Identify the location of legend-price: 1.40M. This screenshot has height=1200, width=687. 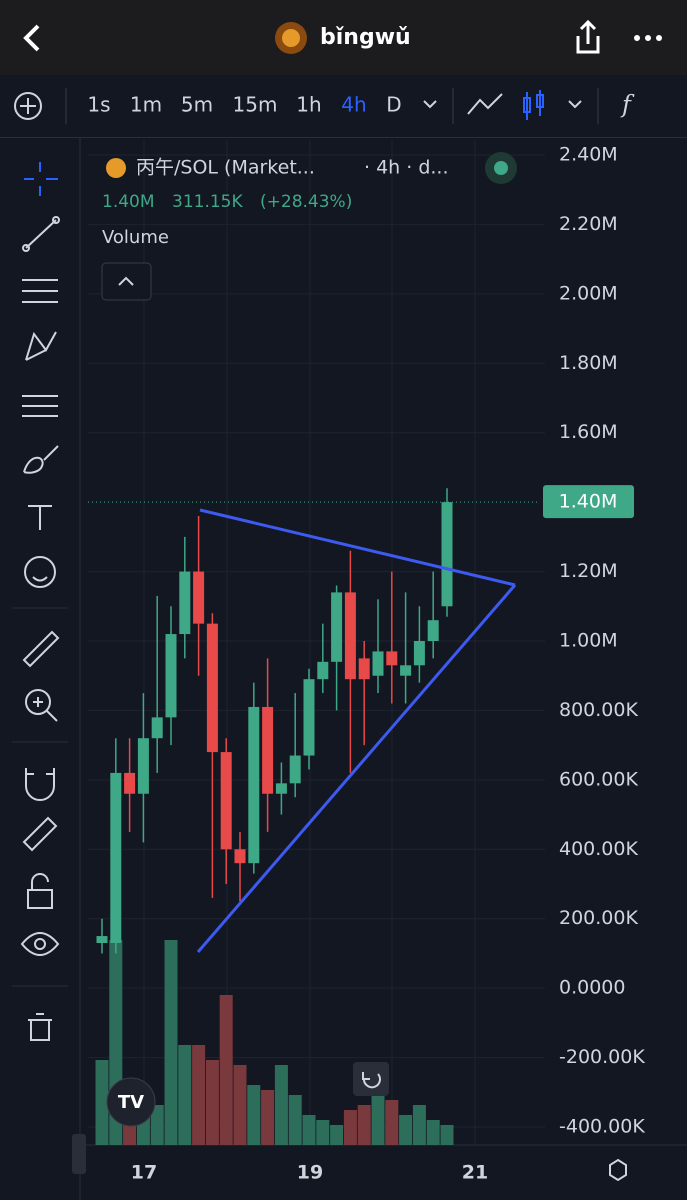
(128, 202).